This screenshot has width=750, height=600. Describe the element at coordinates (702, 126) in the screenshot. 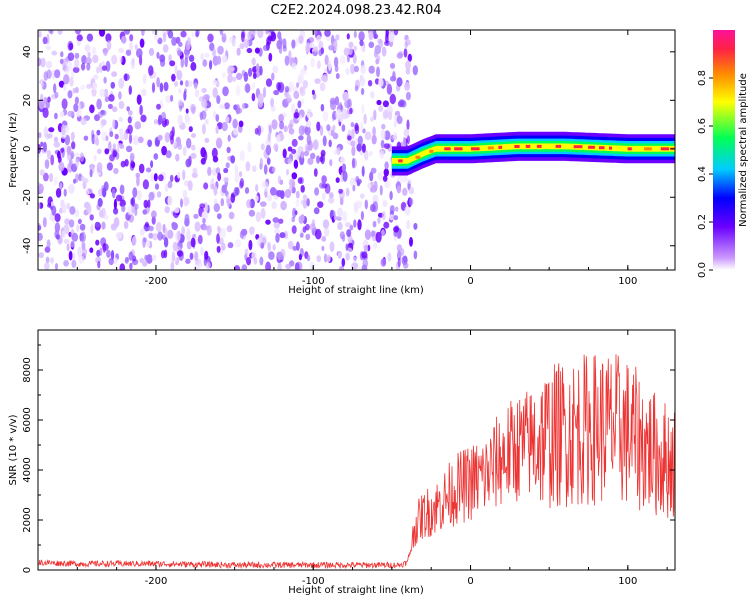

I see `colorbar-tick-label: 0.6` at that location.